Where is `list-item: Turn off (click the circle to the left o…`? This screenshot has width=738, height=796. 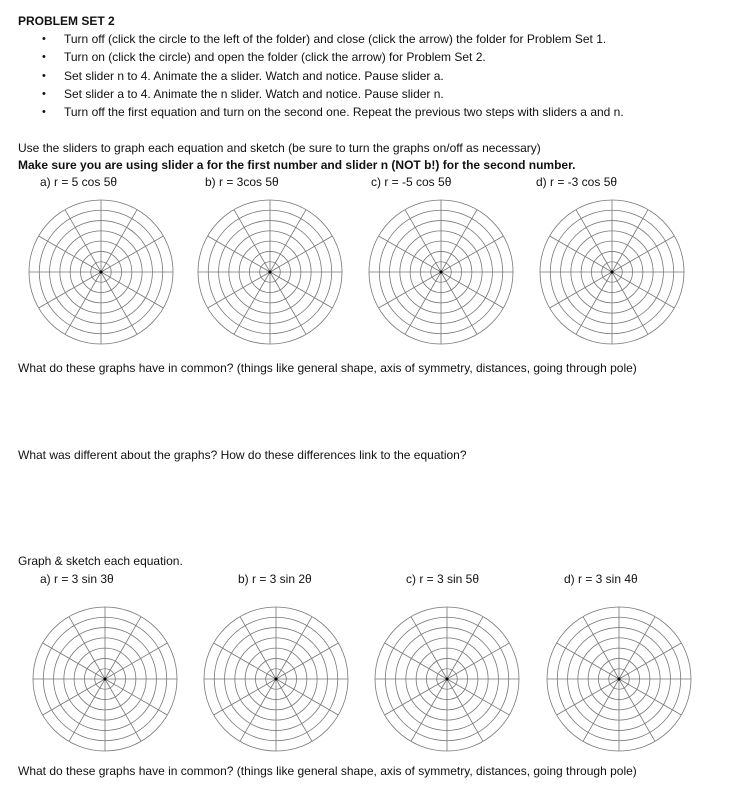 list-item: Turn off (click the circle to the left o… is located at coordinates (335, 39).